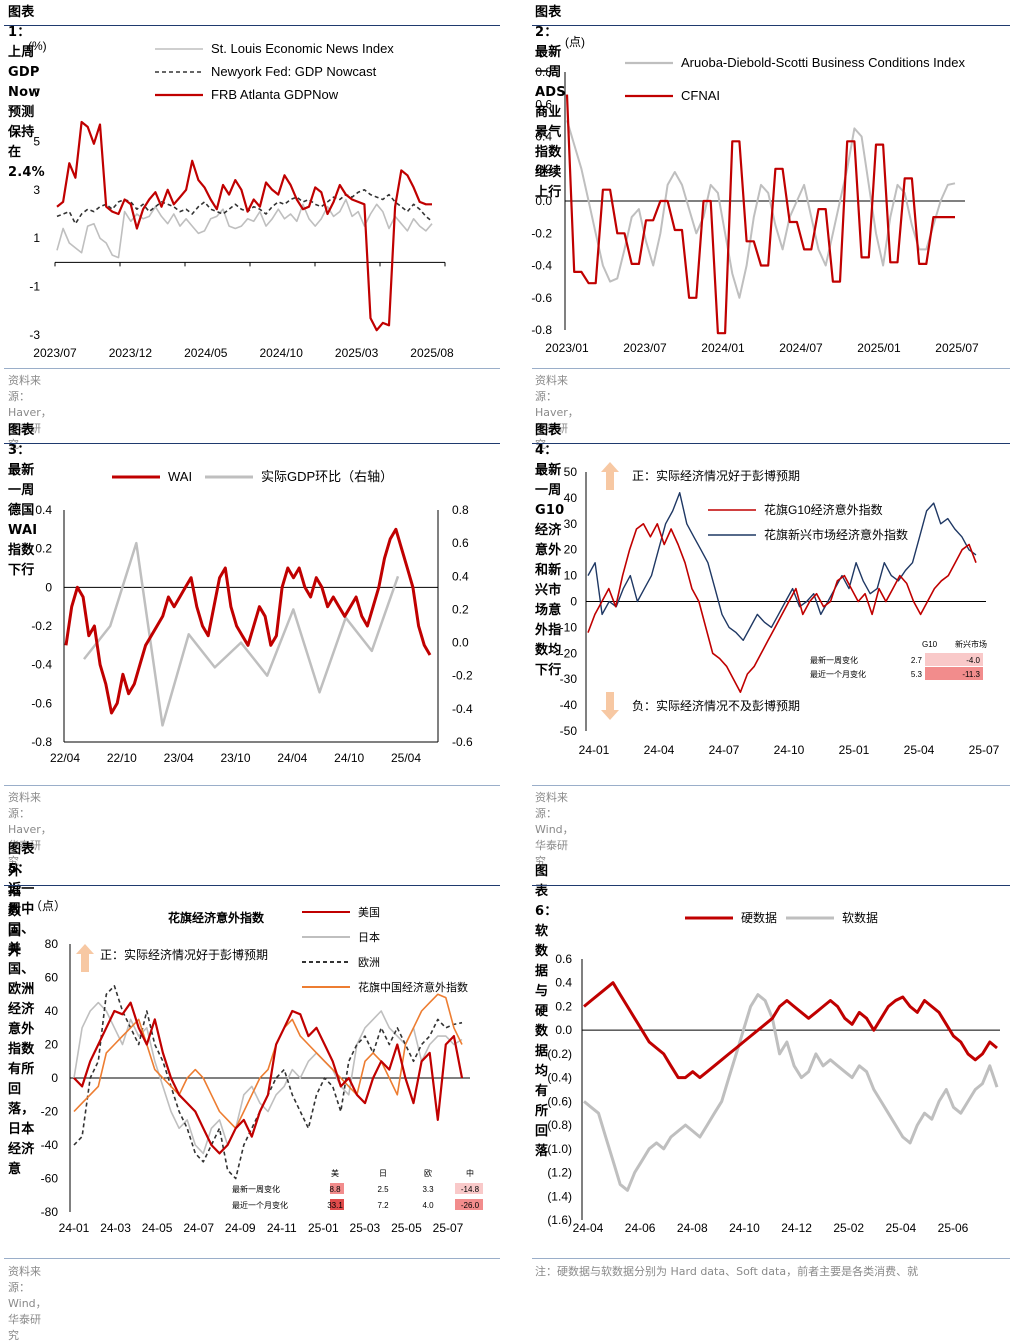 The width and height of the screenshot is (1015, 1343). What do you see at coordinates (369, 962) in the screenshot?
I see `chart5-legend-2-label: 欧洲` at bounding box center [369, 962].